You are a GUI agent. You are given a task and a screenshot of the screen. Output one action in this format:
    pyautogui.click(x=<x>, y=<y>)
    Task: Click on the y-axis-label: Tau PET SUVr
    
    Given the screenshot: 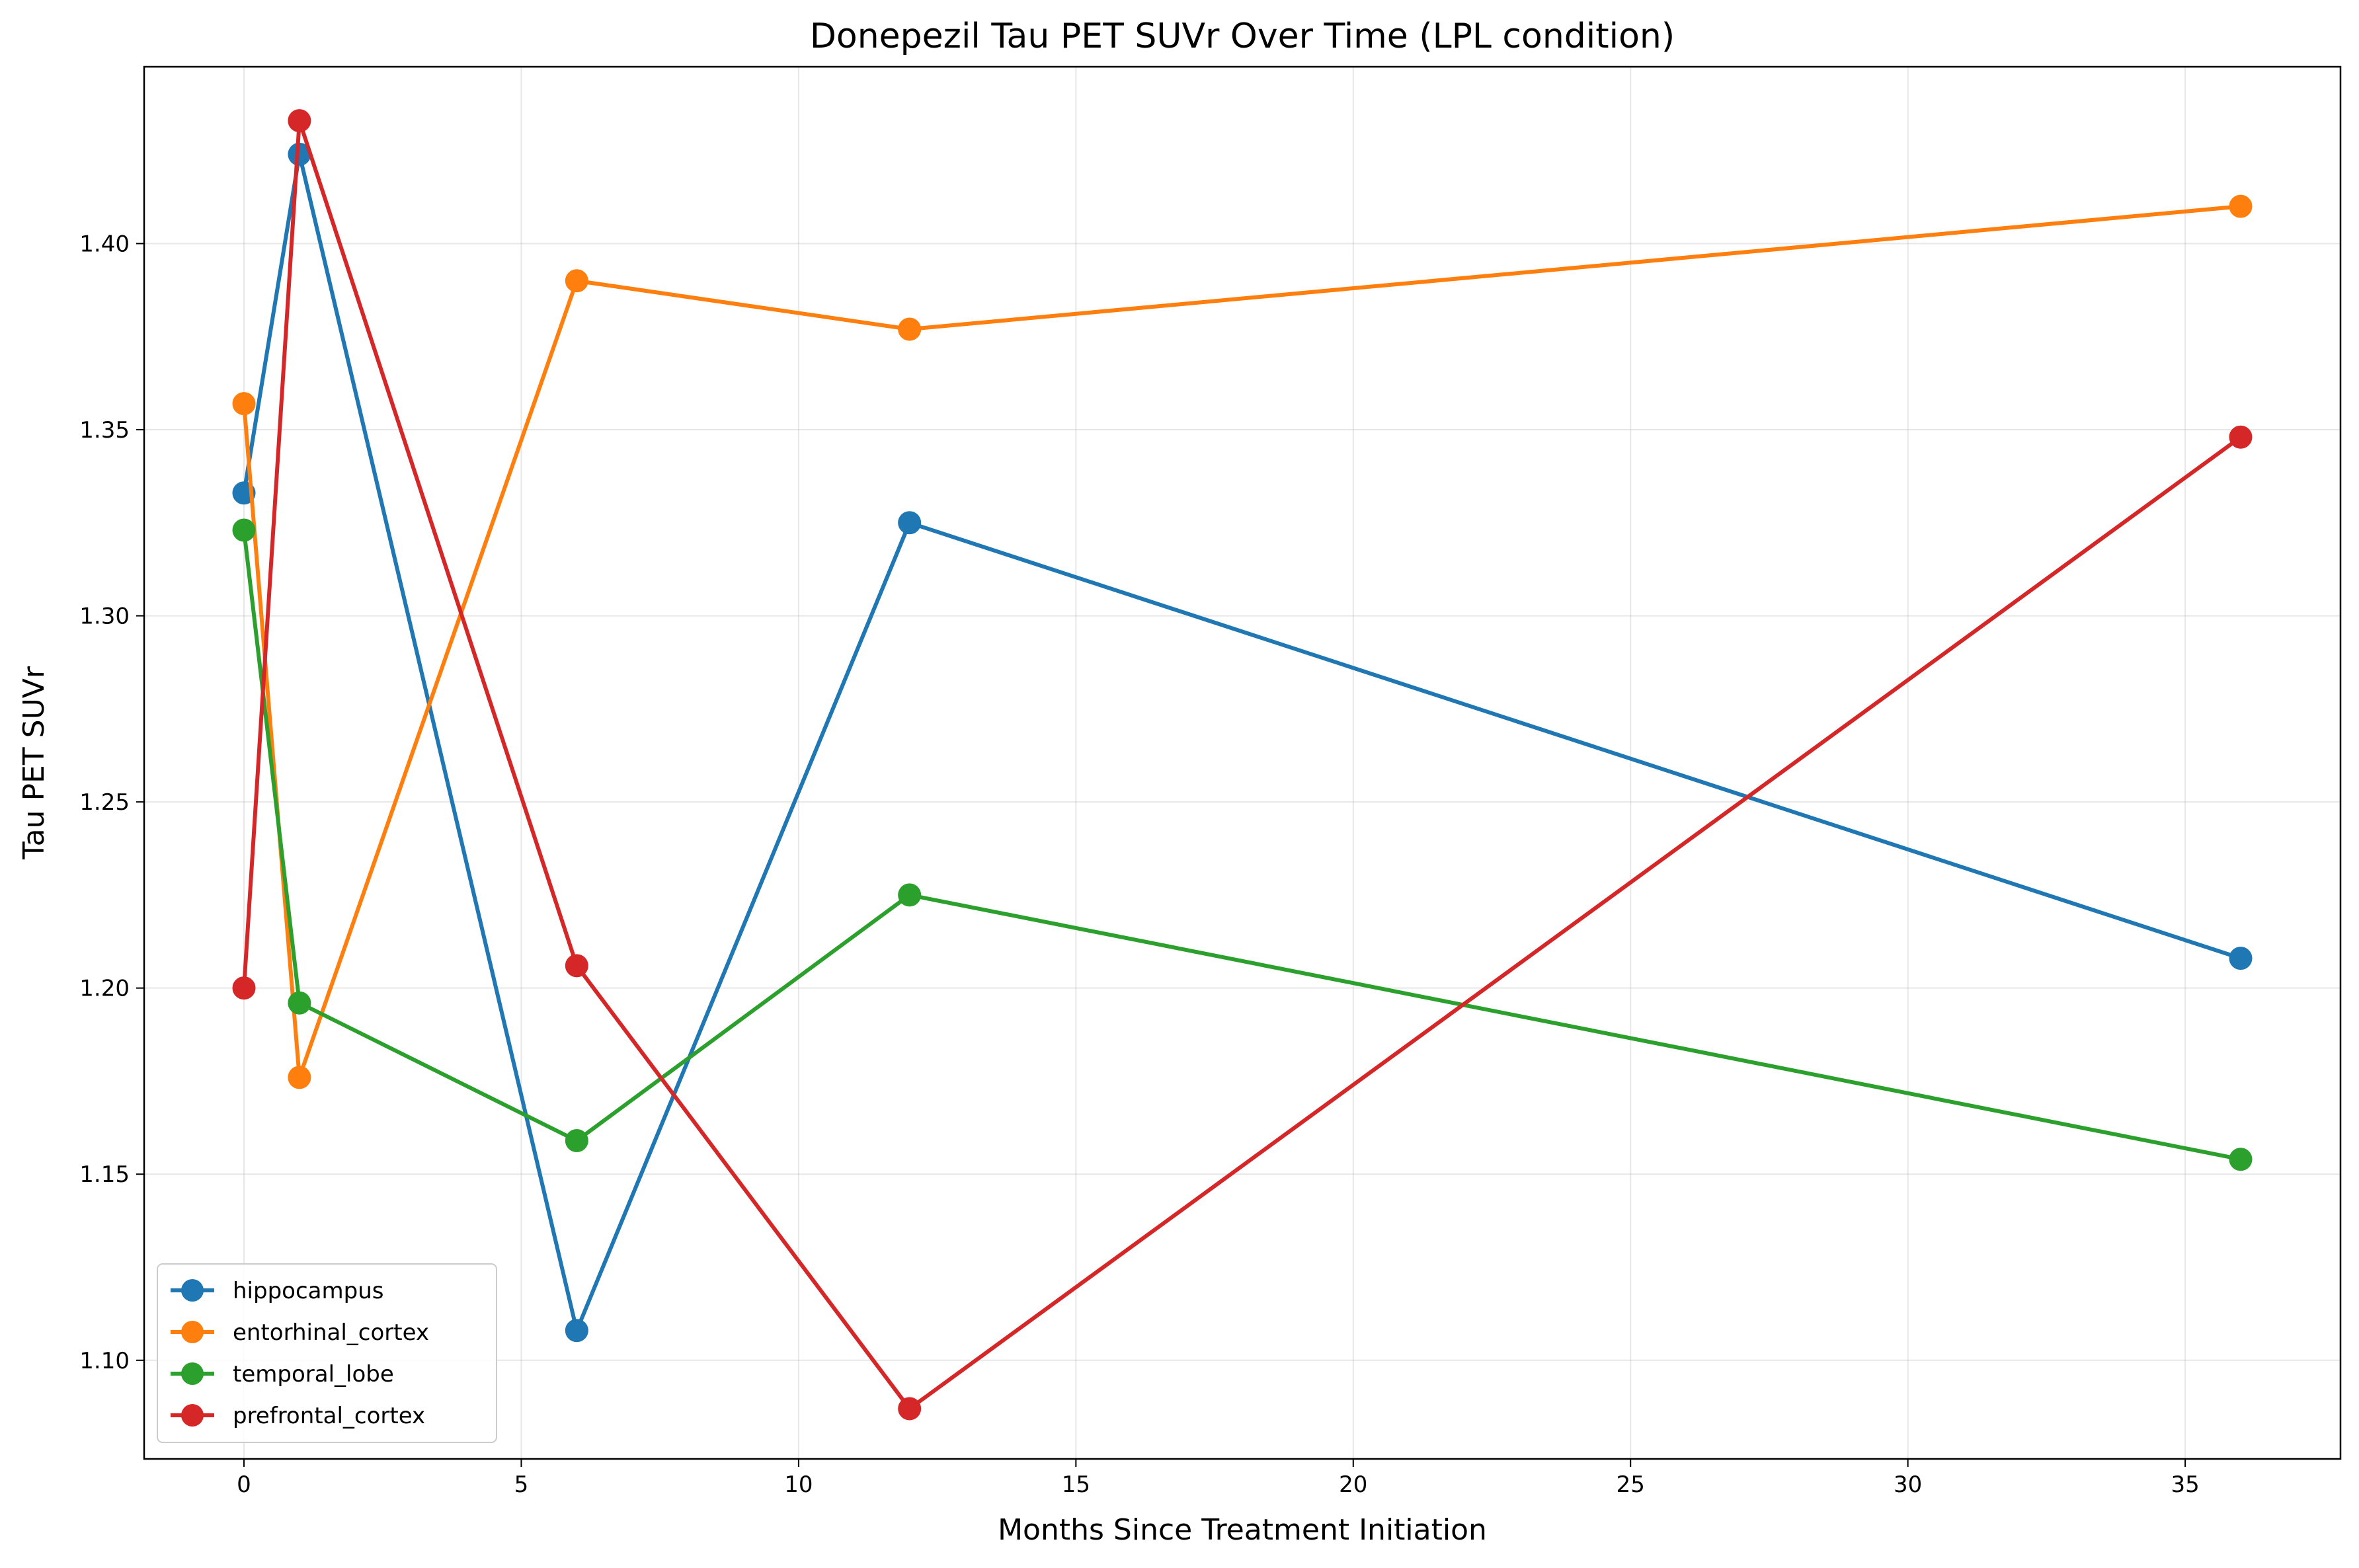 What is the action you would take?
    pyautogui.click(x=34, y=763)
    